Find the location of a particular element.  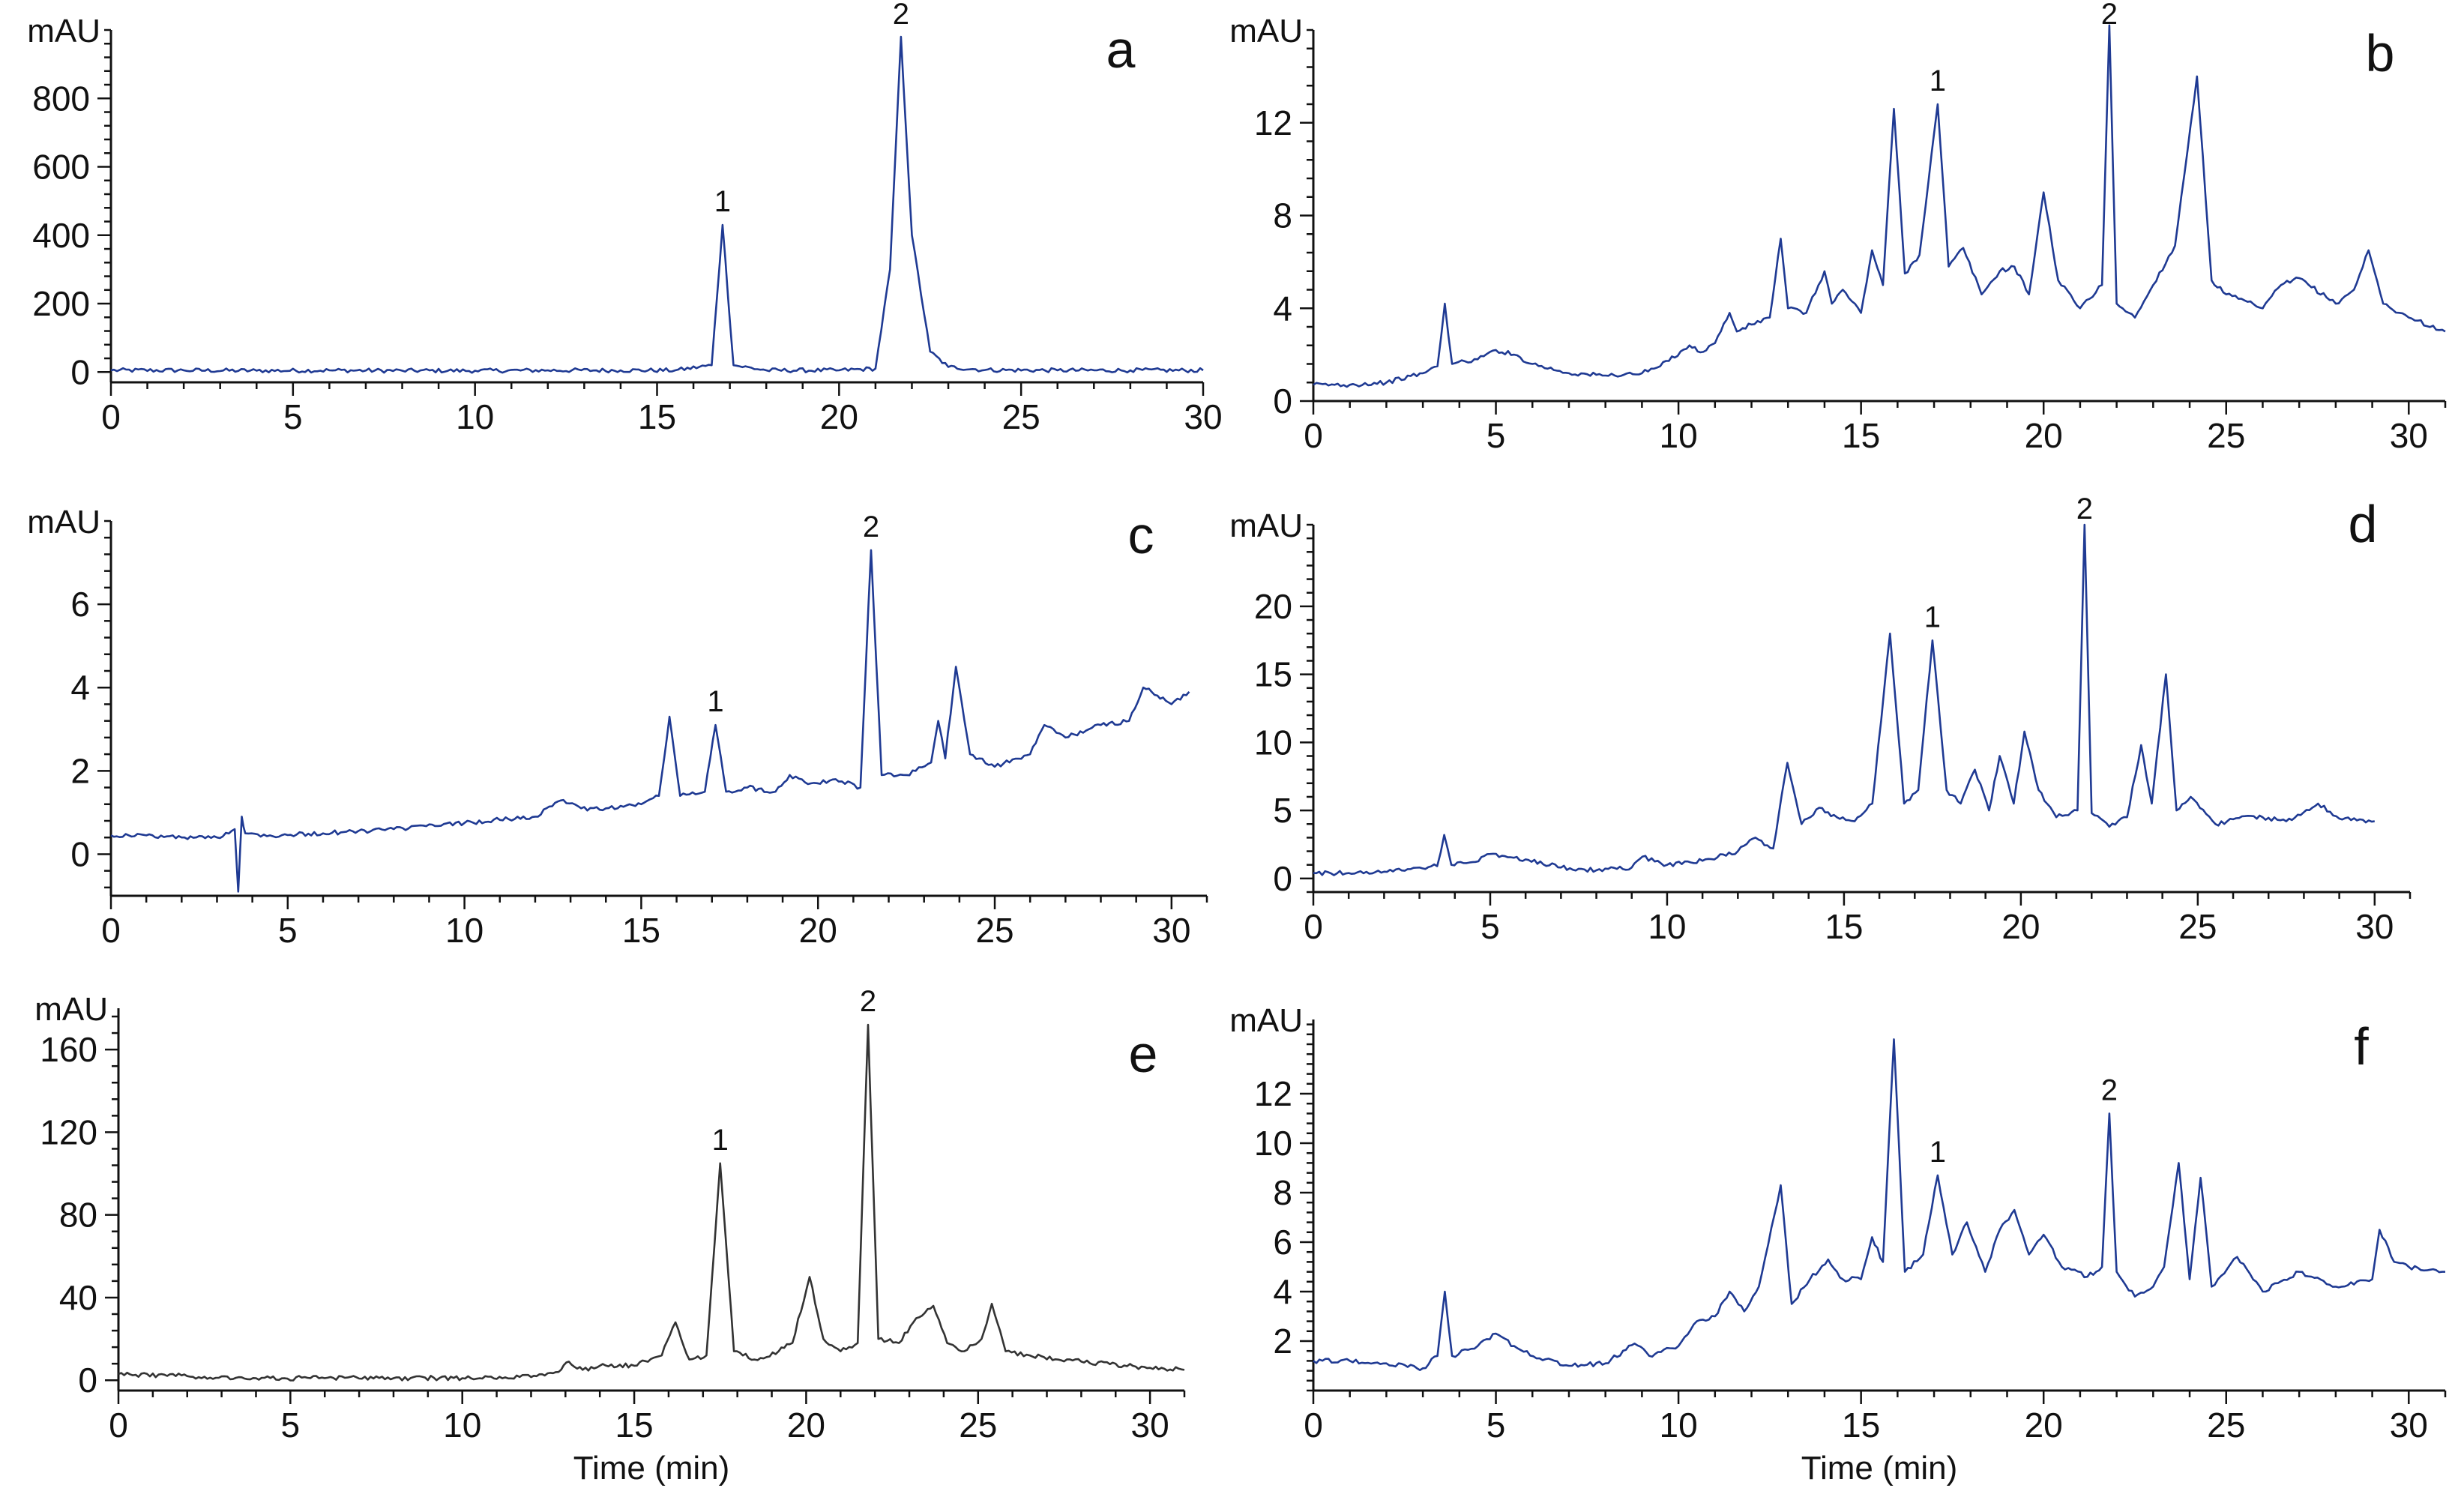

panel-a: 0 5 10 15 20 25 30 0 200 400 600 800 mAU a 1 2 is located at coordinates (624, 218).